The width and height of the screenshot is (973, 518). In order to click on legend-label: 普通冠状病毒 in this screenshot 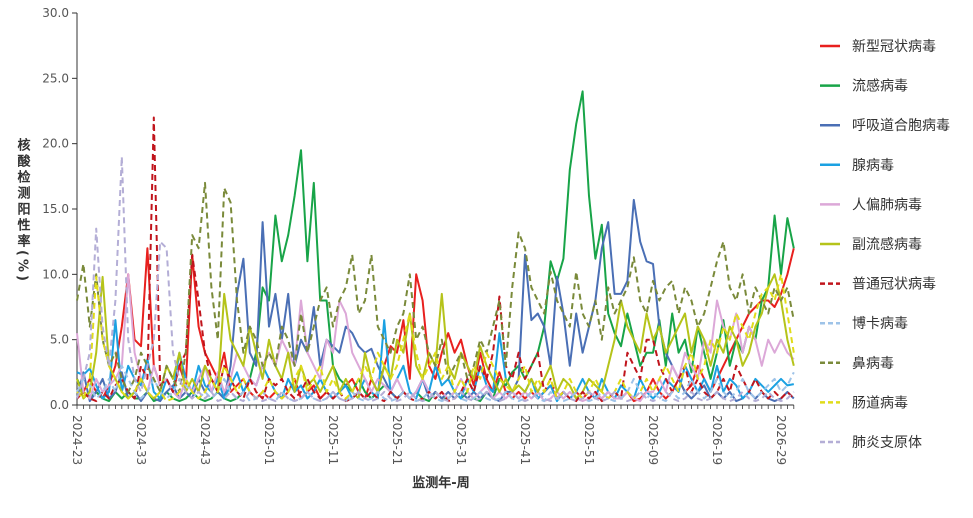, I will do `click(894, 285)`.